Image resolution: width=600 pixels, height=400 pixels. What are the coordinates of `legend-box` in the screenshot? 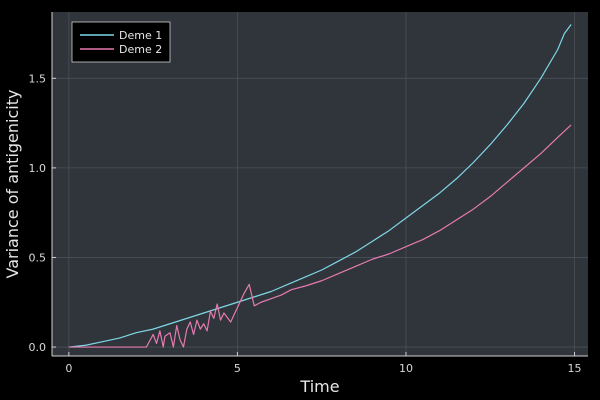 It's located at (121, 42).